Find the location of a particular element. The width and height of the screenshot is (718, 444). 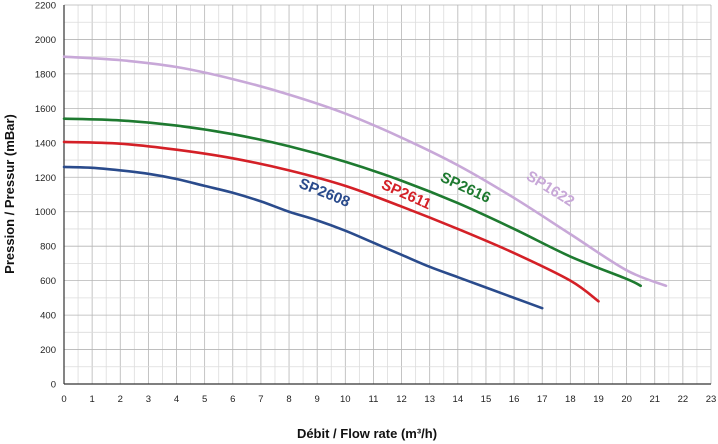

x-tick-label: 2 is located at coordinates (120, 399).